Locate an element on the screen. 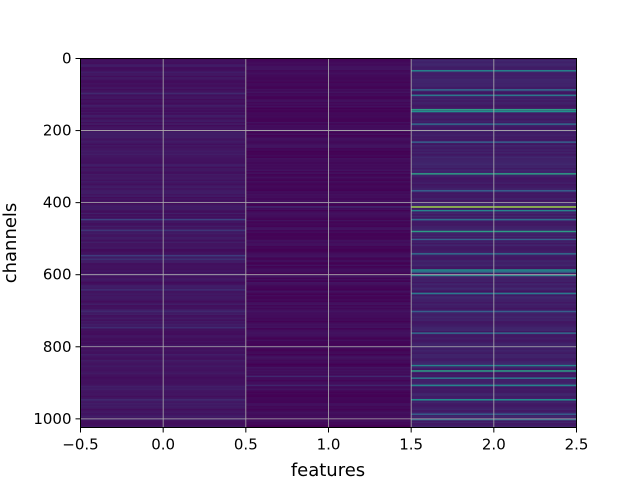 The height and width of the screenshot is (480, 640). y-tick-label: 0 is located at coordinates (67, 59).